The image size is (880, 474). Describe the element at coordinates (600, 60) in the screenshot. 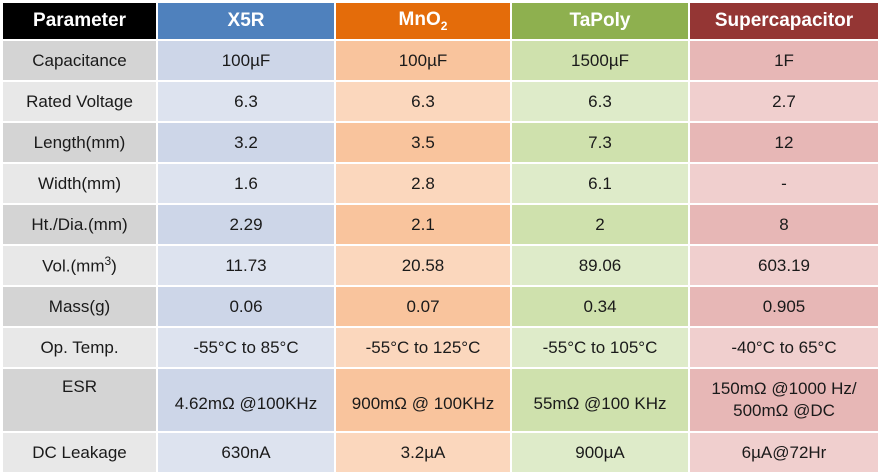

I see `cell-tapoly: 1500µF` at that location.